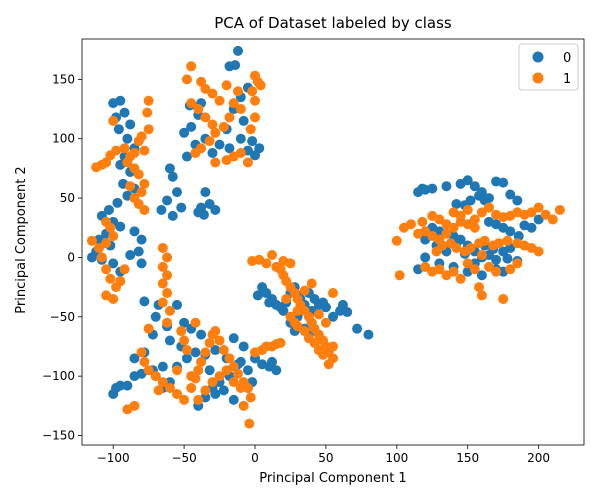 The image size is (600, 500). Describe the element at coordinates (58, 436) in the screenshot. I see `y-tick-label--150: −150` at that location.